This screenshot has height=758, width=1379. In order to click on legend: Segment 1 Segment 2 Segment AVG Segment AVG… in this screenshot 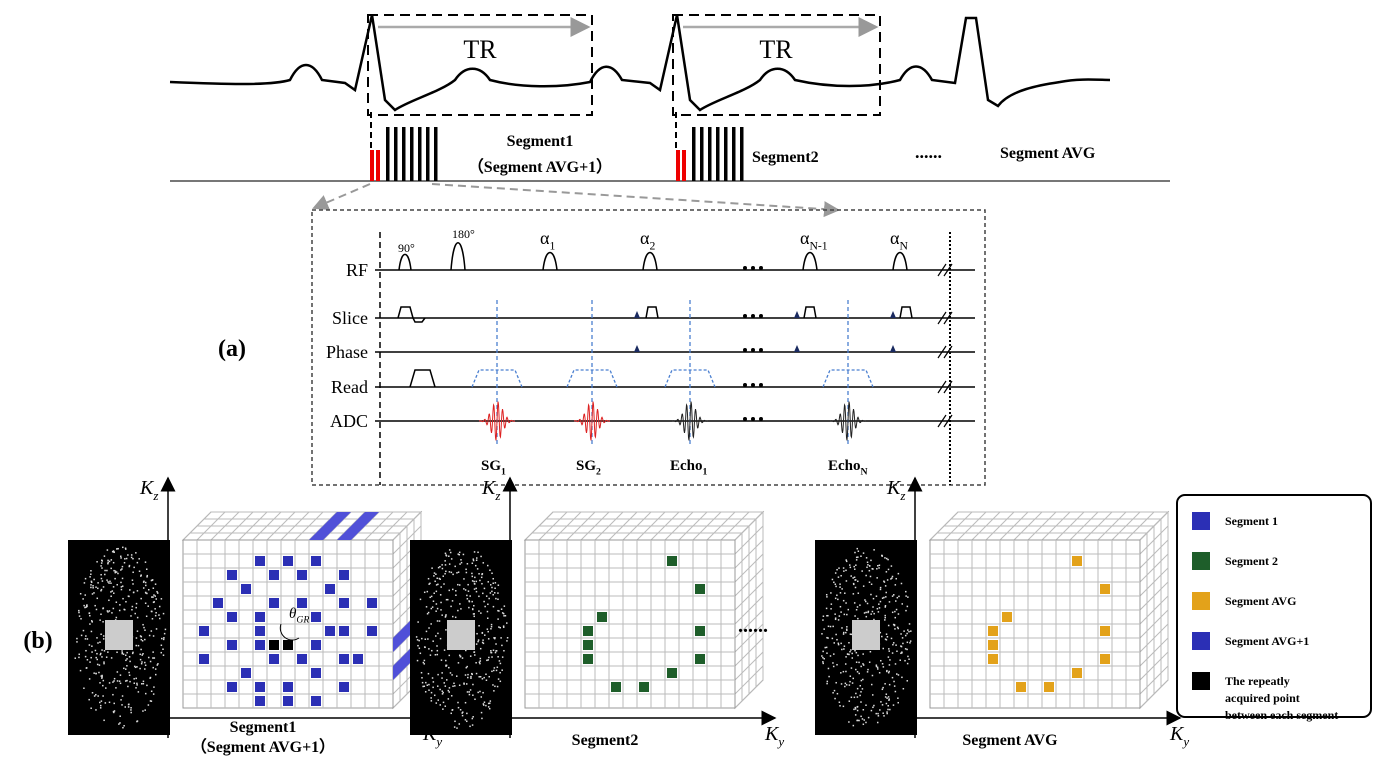, I will do `click(1265, 617)`.